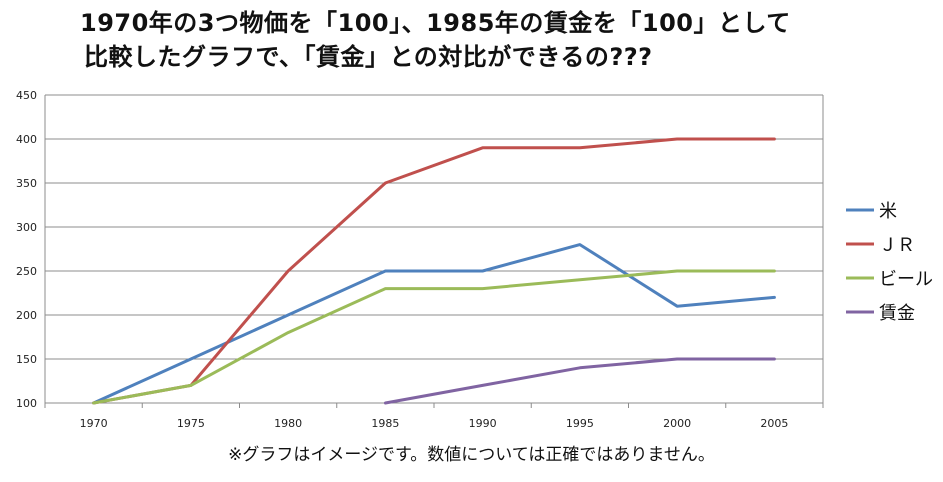 This screenshot has height=482, width=943. Describe the element at coordinates (26, 271) in the screenshot. I see `y-tick-label: 250` at that location.